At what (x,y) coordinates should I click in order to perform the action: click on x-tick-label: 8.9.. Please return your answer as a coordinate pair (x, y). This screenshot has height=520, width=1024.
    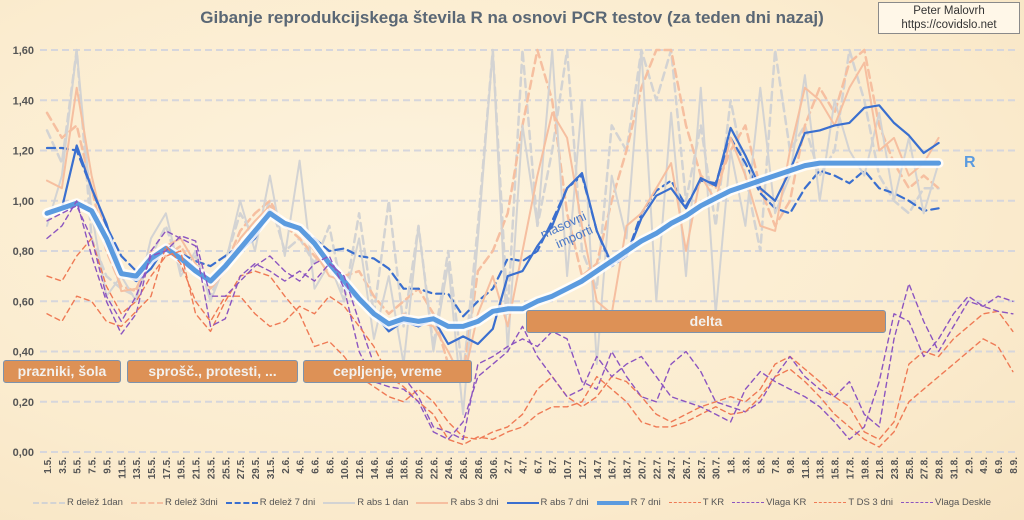
    Looking at the image, I should click on (1014, 465).